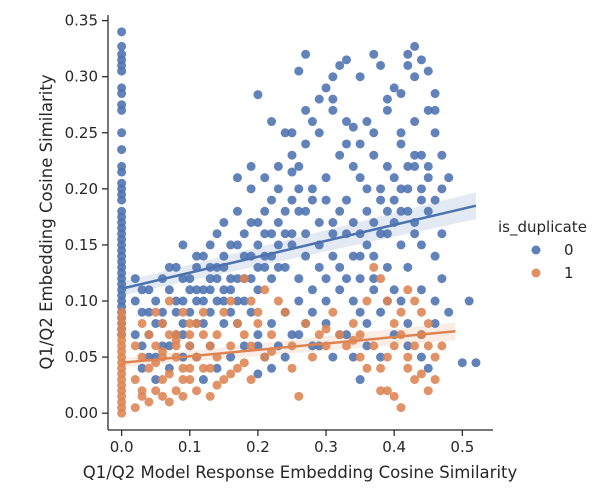 The width and height of the screenshot is (610, 500). What do you see at coordinates (81, 245) in the screenshot?
I see `y-tick-label: 0.15` at bounding box center [81, 245].